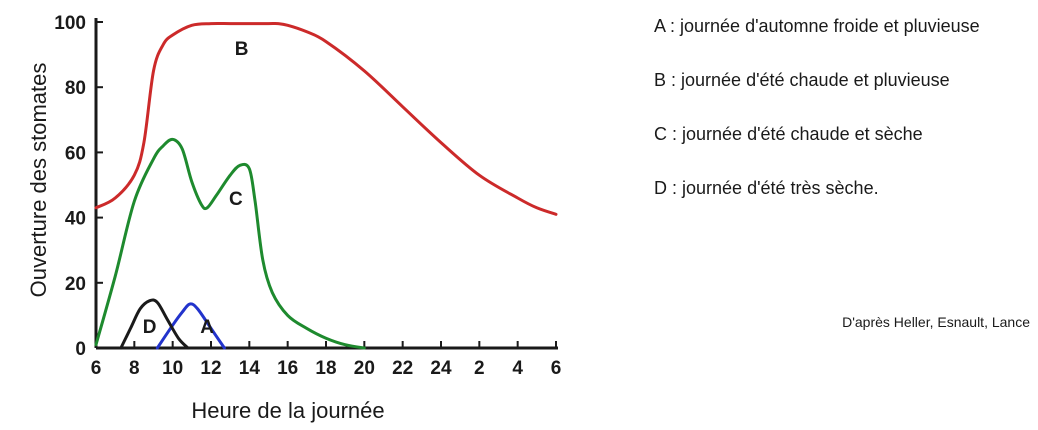  I want to click on y-tick-label: 80, so click(75, 88).